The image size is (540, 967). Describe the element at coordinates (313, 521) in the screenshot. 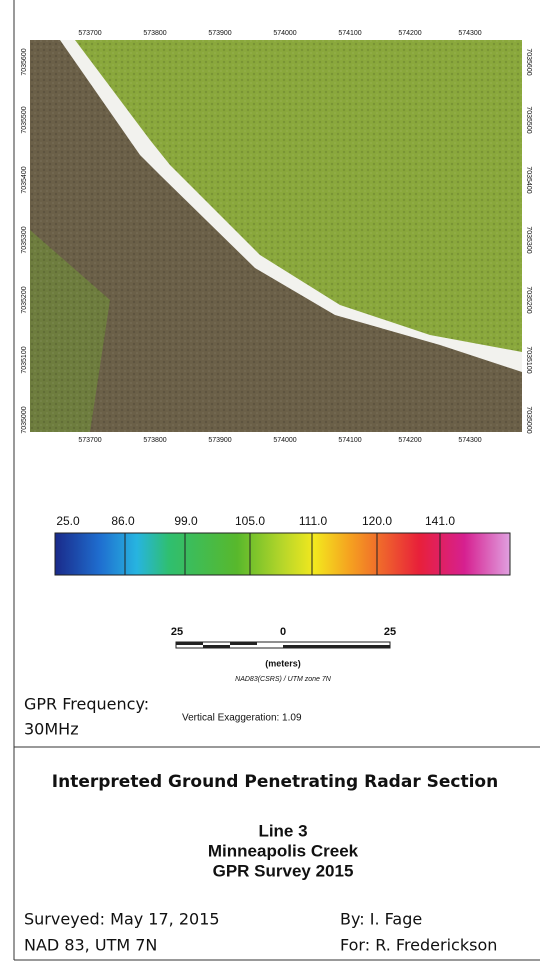

I see `color-scale-label: 111.0` at that location.